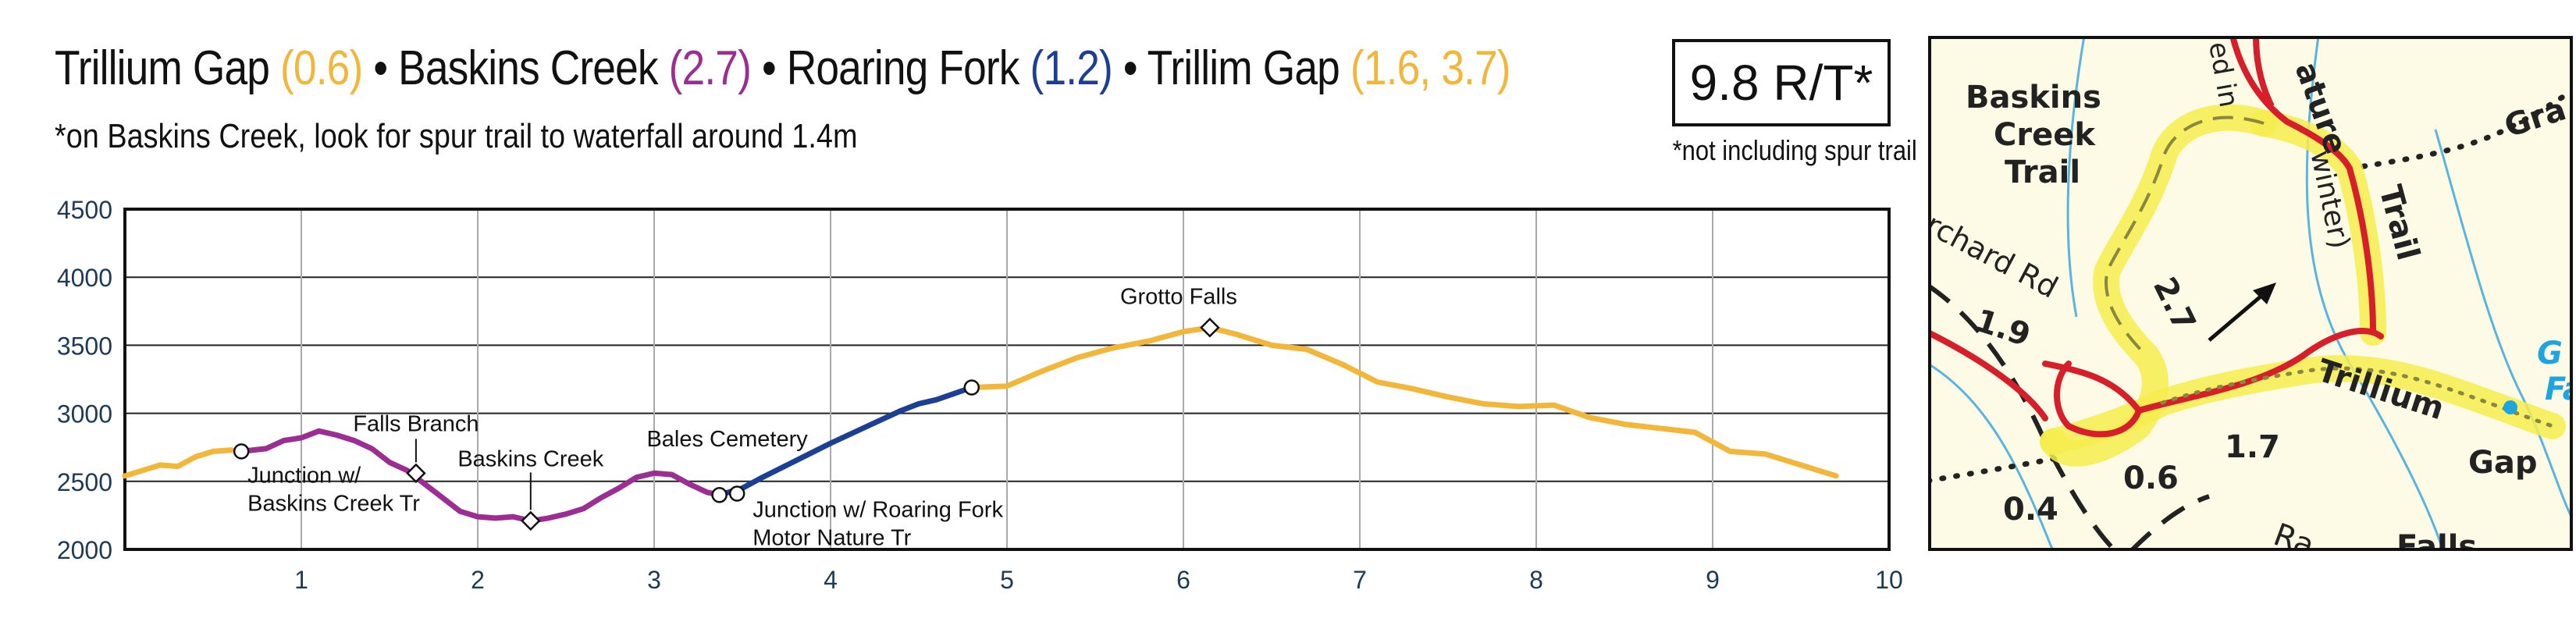 The image size is (2576, 622). I want to click on route-centerline, so click(2185, 236).